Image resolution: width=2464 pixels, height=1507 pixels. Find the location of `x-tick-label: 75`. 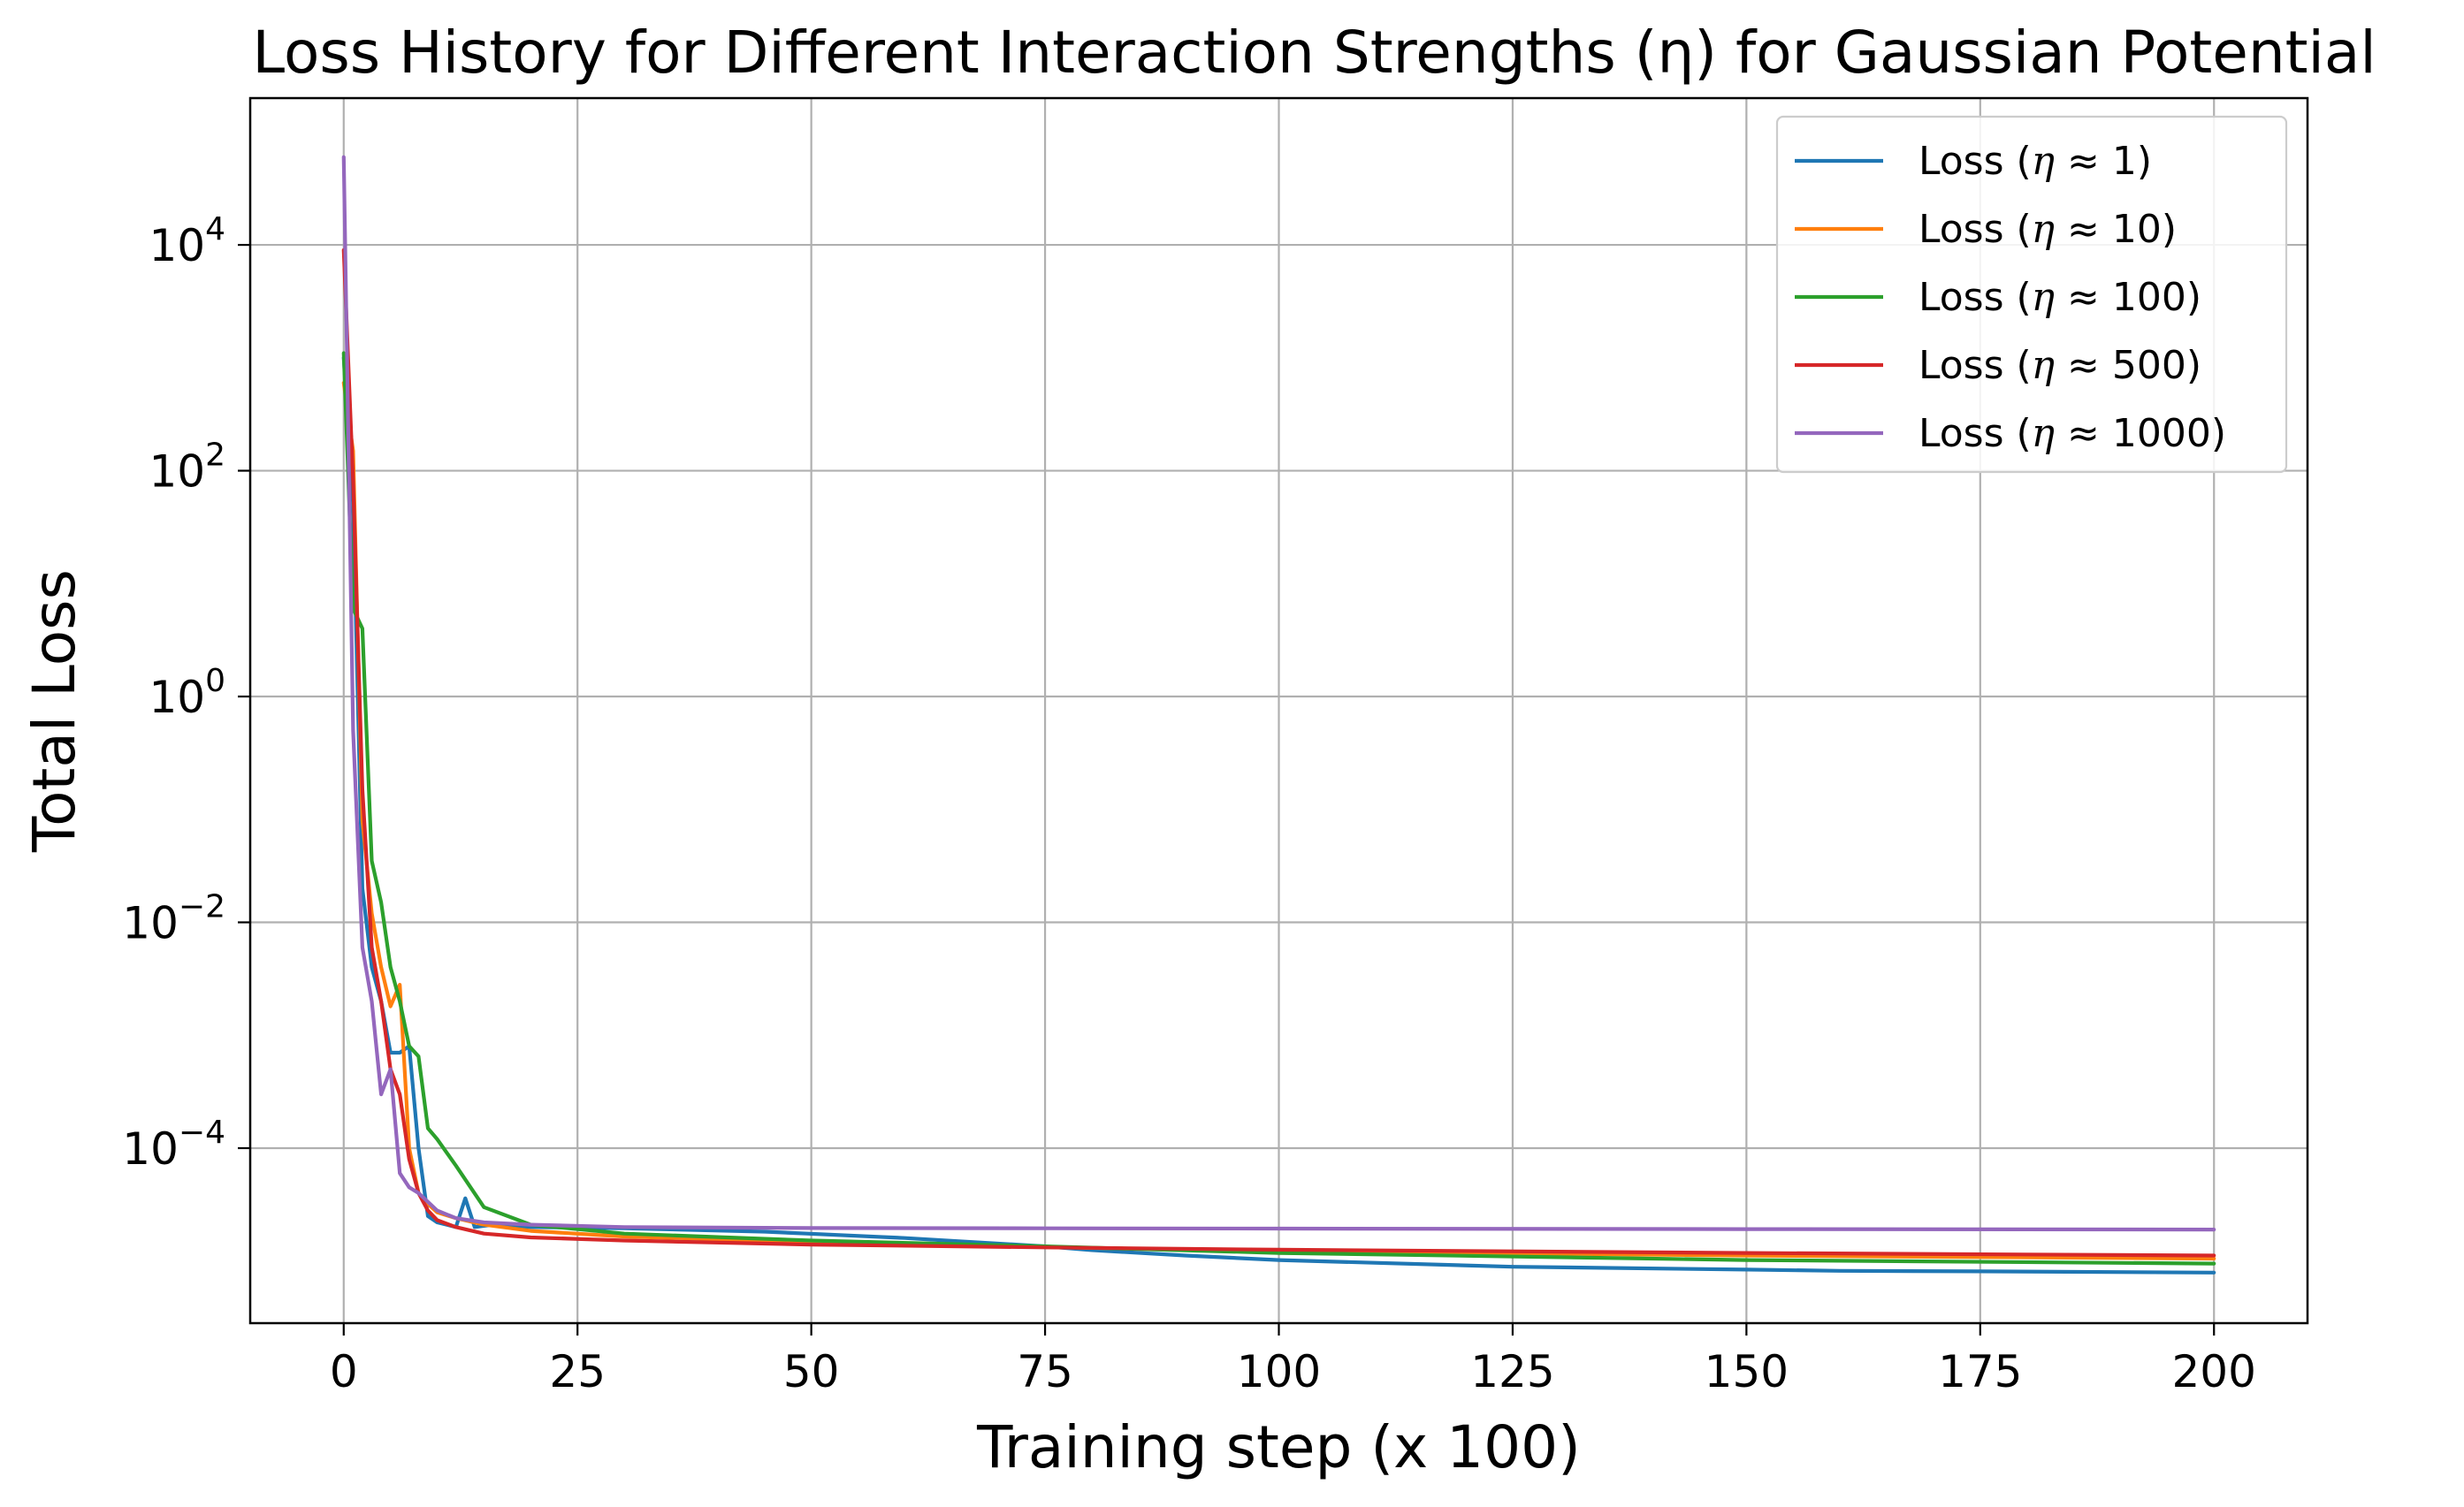

x-tick-label: 75 is located at coordinates (1045, 1372).